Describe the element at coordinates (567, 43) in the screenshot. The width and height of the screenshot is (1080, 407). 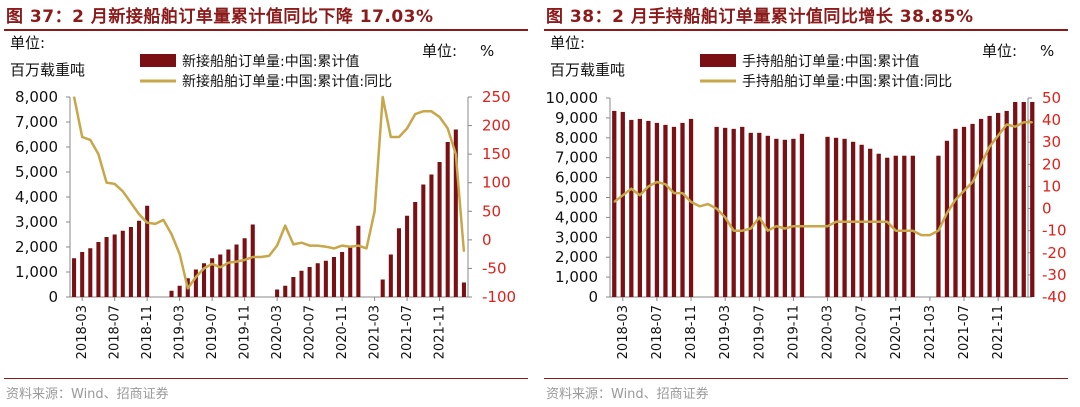
I see `left-unit-label: 单位:` at that location.